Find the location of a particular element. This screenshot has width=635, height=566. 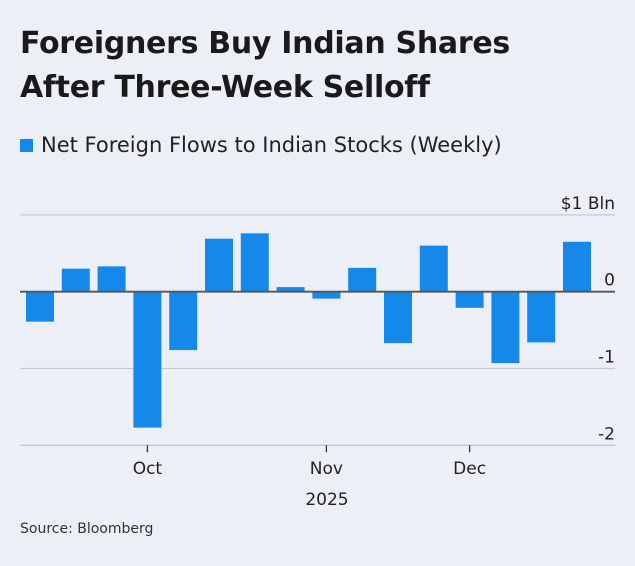

x-tick-label: Nov is located at coordinates (326, 469).